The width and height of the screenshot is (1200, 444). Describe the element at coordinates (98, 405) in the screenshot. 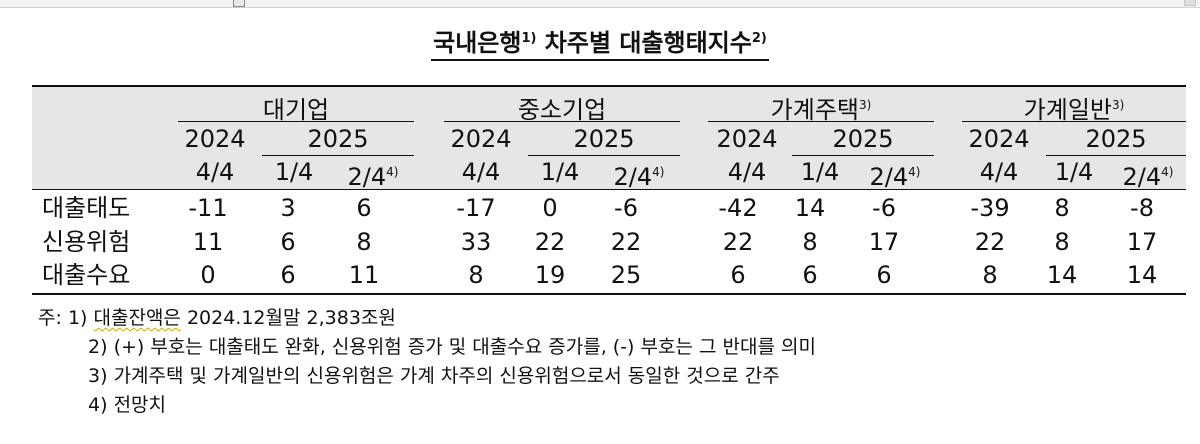

I see `footnote-number: 4)` at that location.